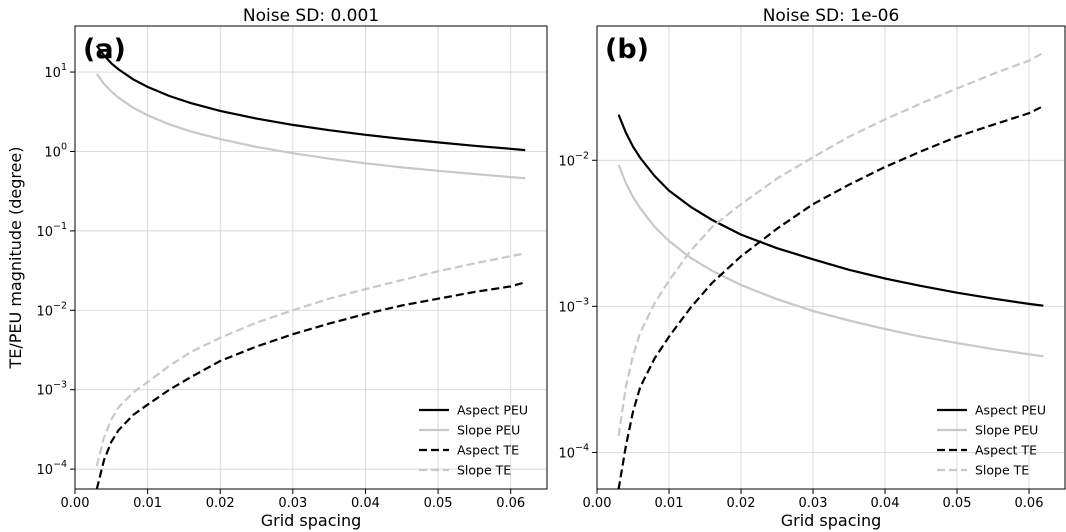 The image size is (1066, 532). Describe the element at coordinates (627, 49) in the screenshot. I see `panel-label: (b)` at that location.